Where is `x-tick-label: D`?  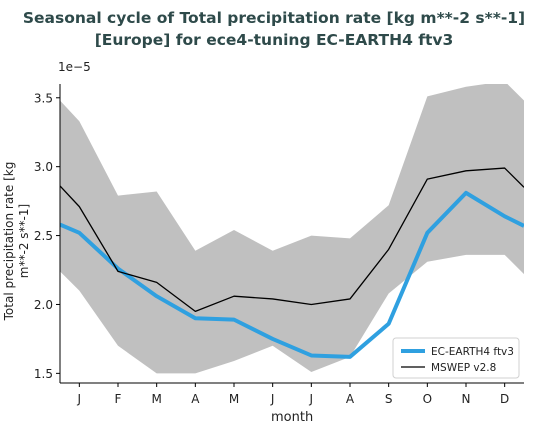 x-tick-label: D is located at coordinates (504, 399).